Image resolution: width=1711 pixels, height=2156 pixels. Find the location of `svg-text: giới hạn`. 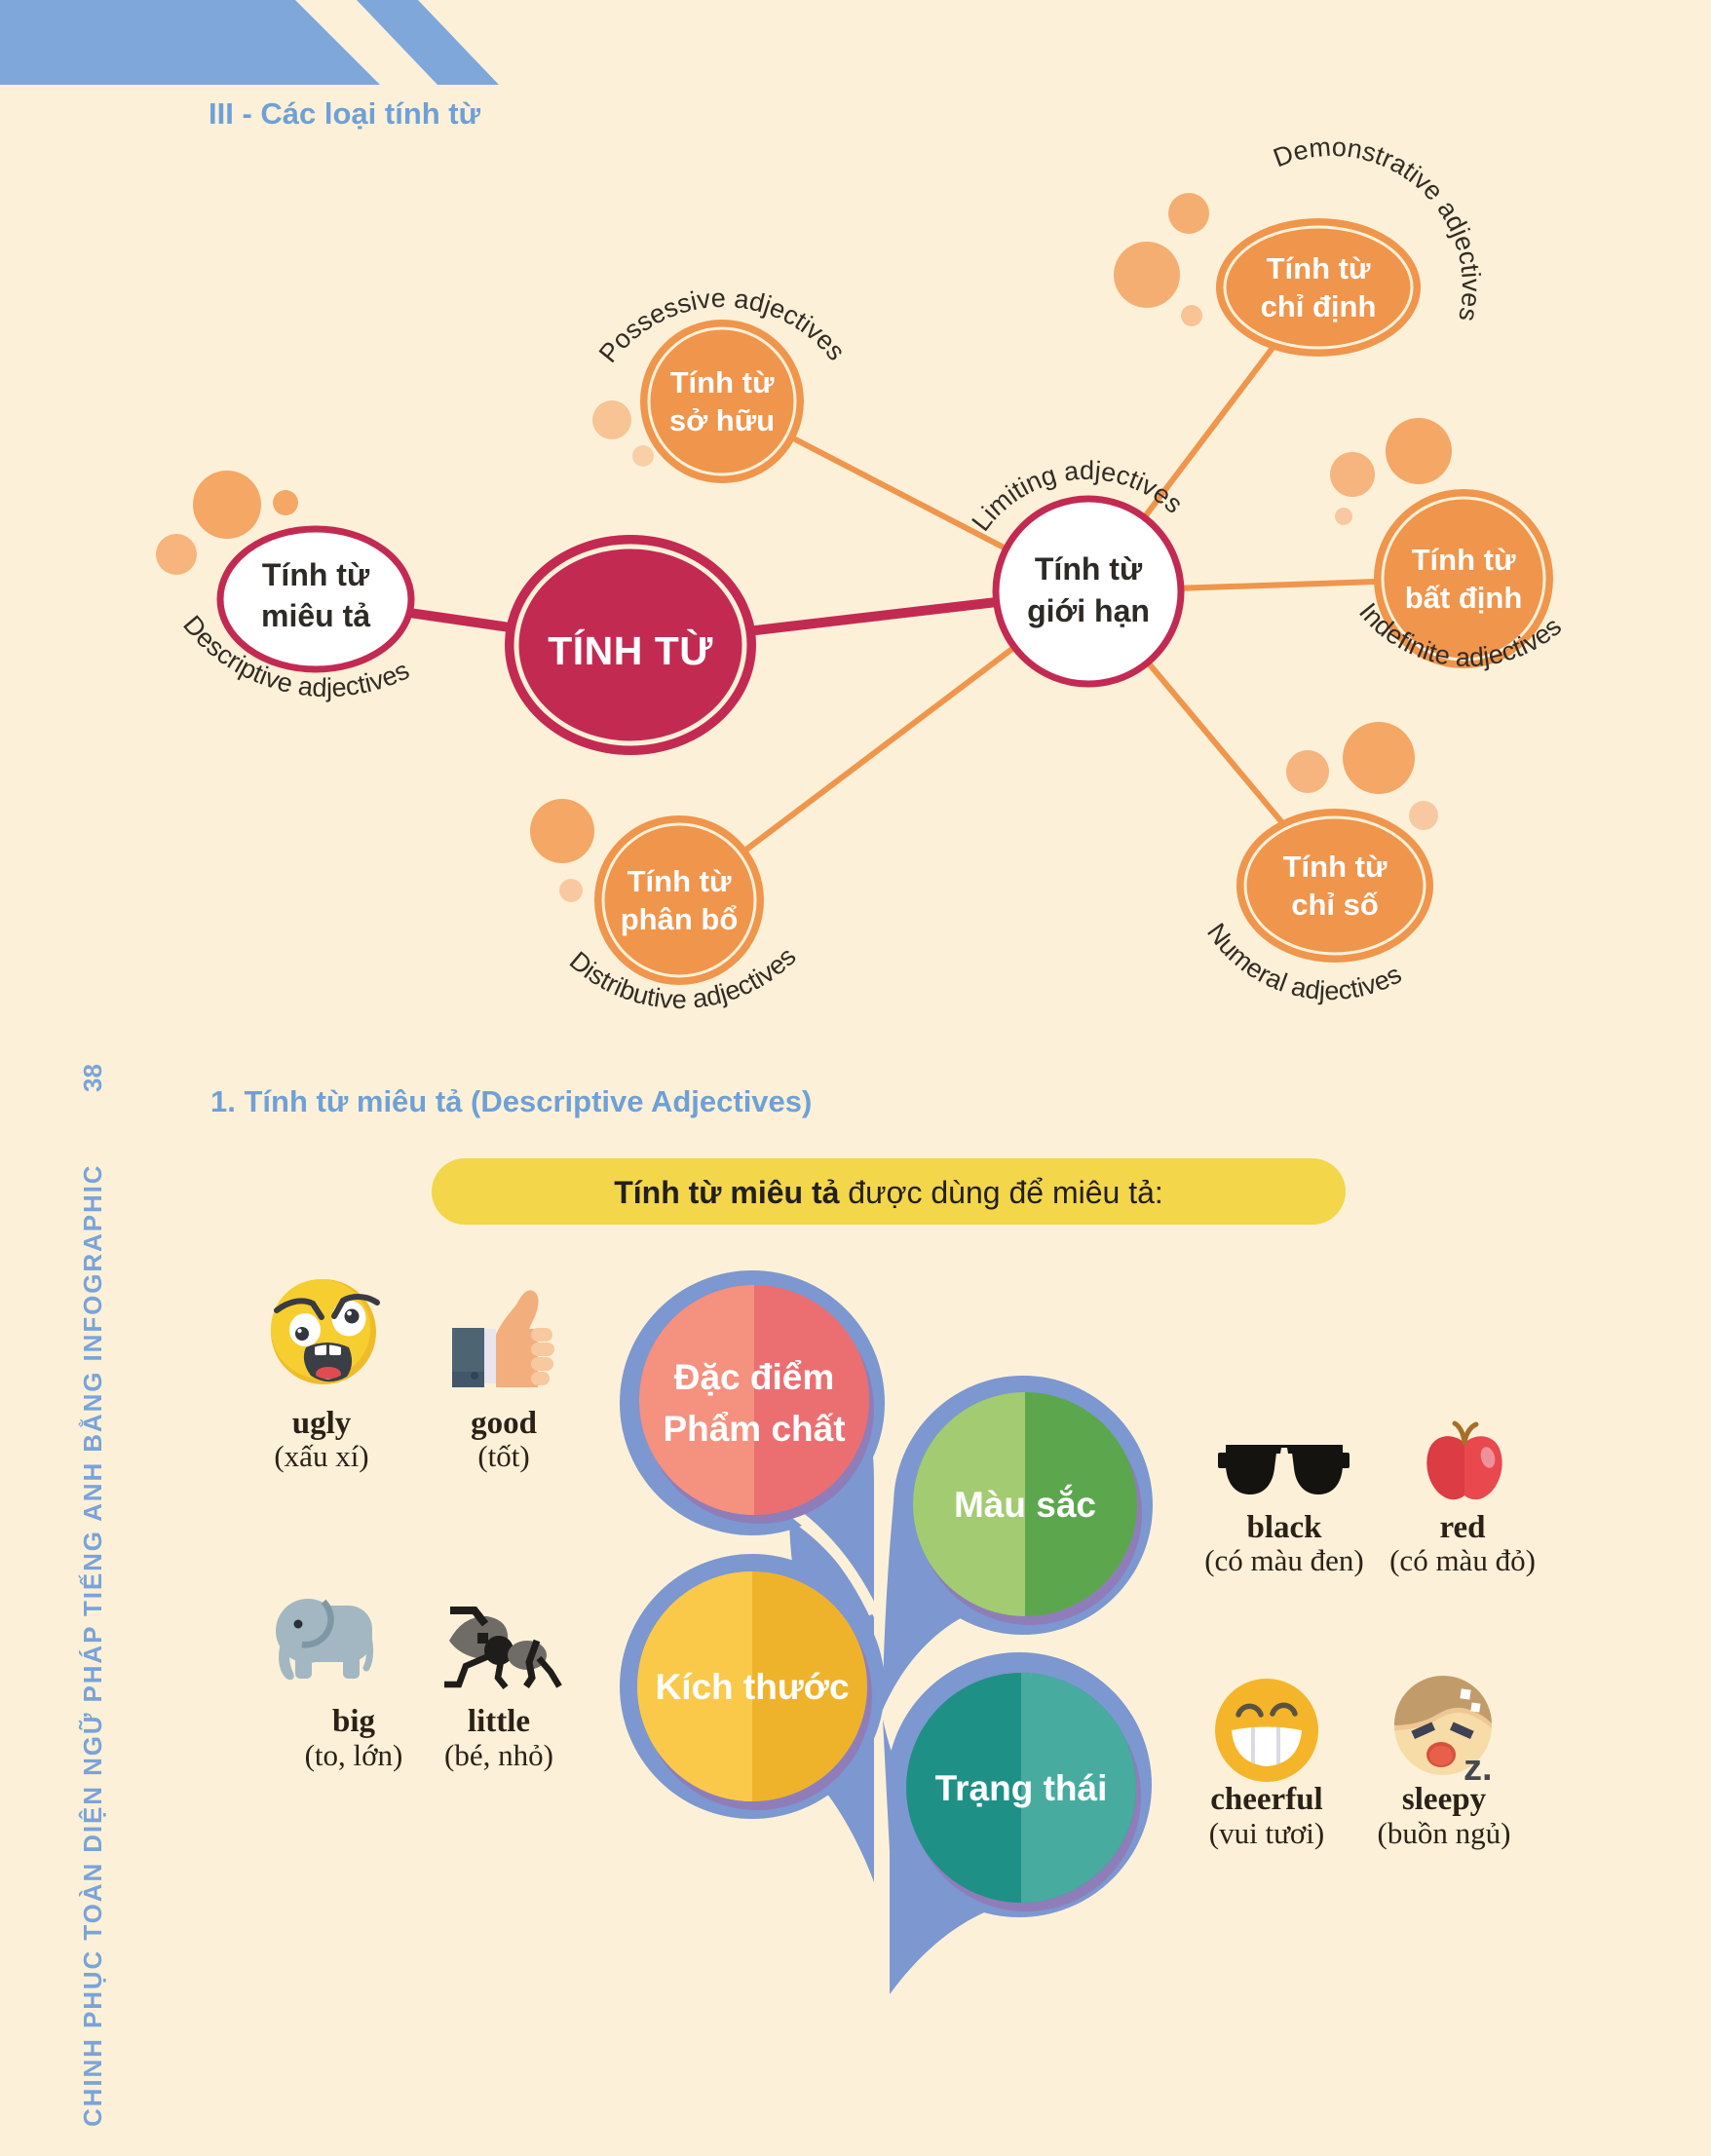

svg-text: giới hạn is located at coordinates (1089, 611).